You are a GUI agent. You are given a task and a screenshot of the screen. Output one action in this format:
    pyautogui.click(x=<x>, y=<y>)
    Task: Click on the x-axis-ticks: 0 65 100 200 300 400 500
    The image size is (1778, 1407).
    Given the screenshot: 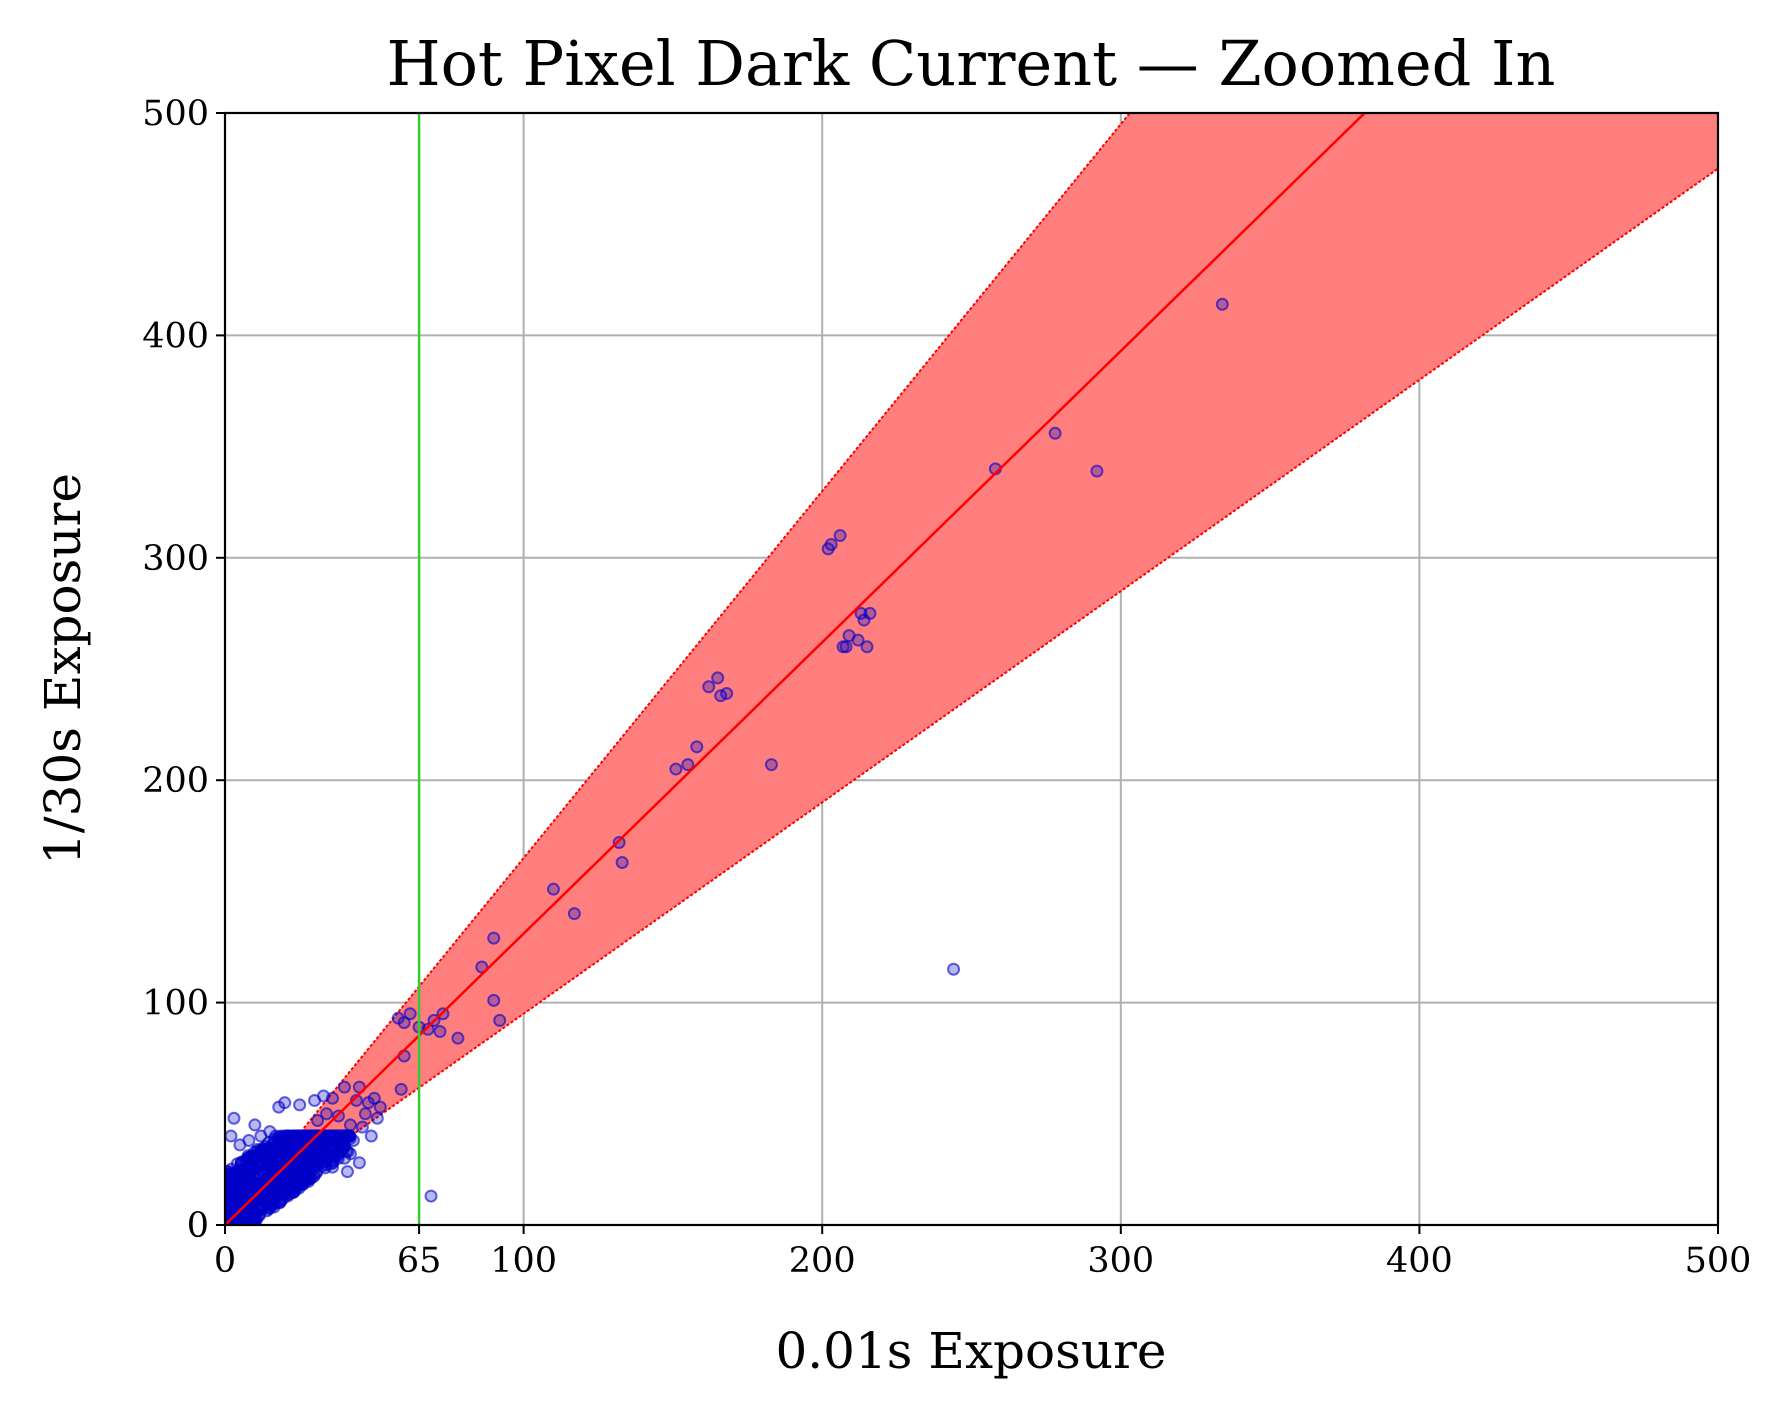 What is the action you would take?
    pyautogui.click(x=983, y=1253)
    